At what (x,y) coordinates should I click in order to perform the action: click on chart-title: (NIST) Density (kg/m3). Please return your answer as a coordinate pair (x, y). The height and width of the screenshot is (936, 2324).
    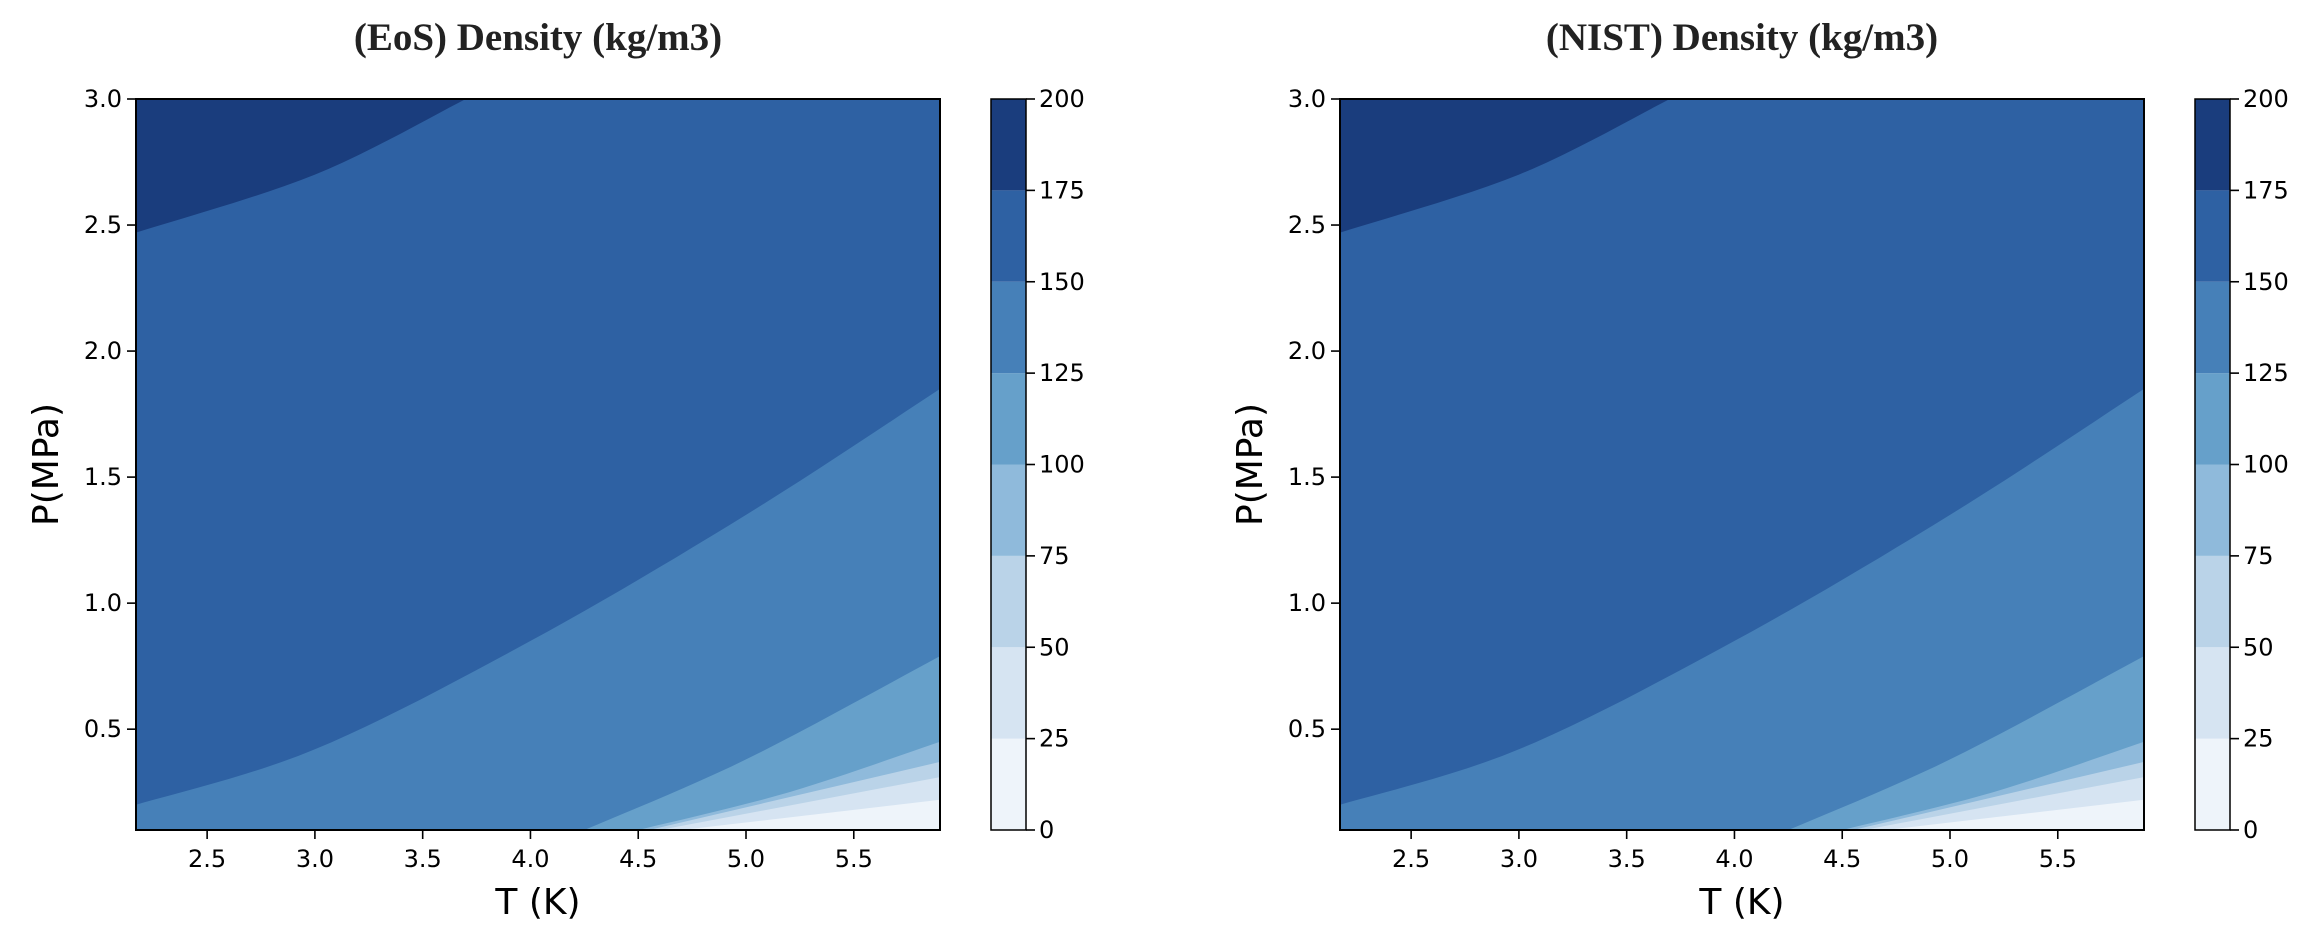
    Looking at the image, I should click on (1742, 37).